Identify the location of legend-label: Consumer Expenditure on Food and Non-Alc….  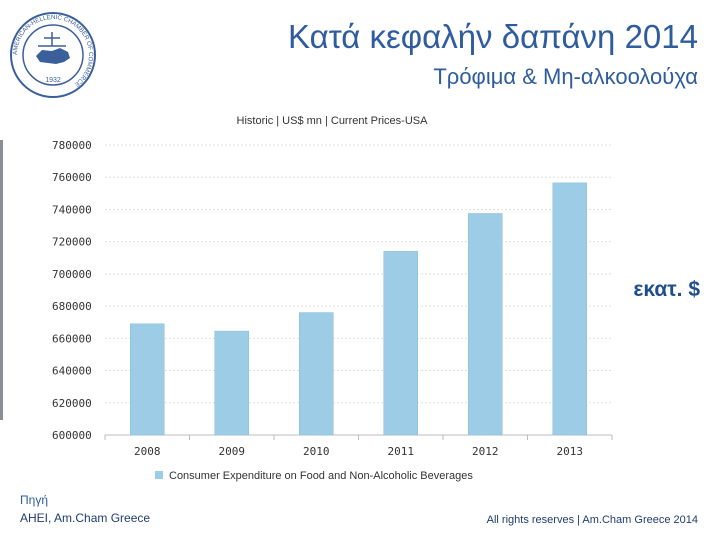
(321, 476).